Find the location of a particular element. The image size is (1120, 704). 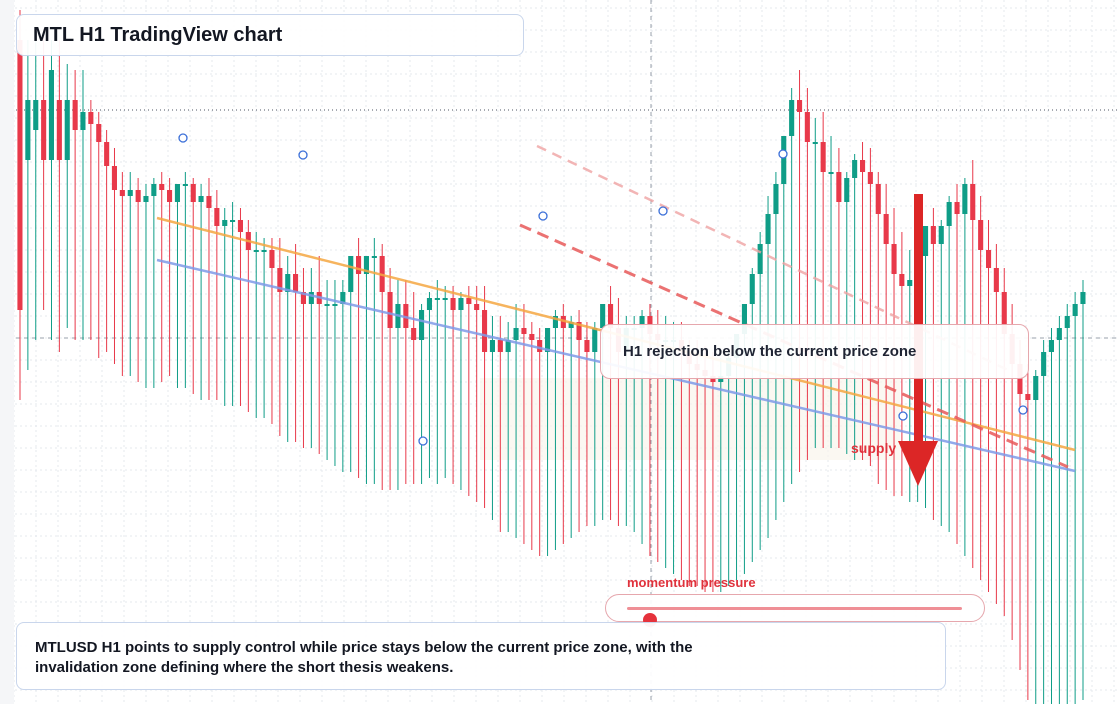

momentum-track is located at coordinates (794, 617).